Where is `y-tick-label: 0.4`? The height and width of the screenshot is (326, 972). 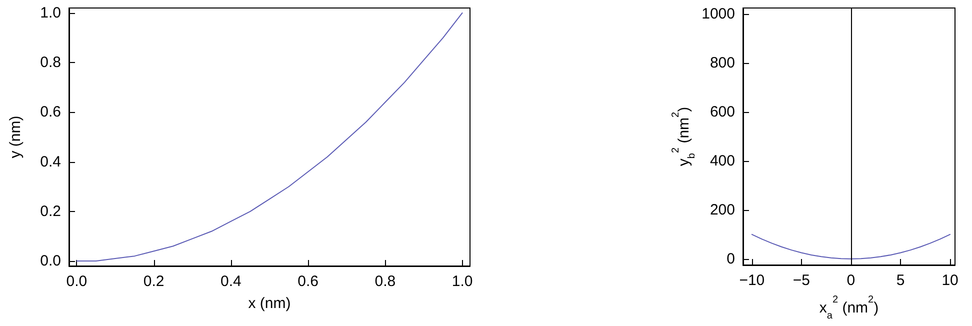
y-tick-label: 0.4 is located at coordinates (50, 161).